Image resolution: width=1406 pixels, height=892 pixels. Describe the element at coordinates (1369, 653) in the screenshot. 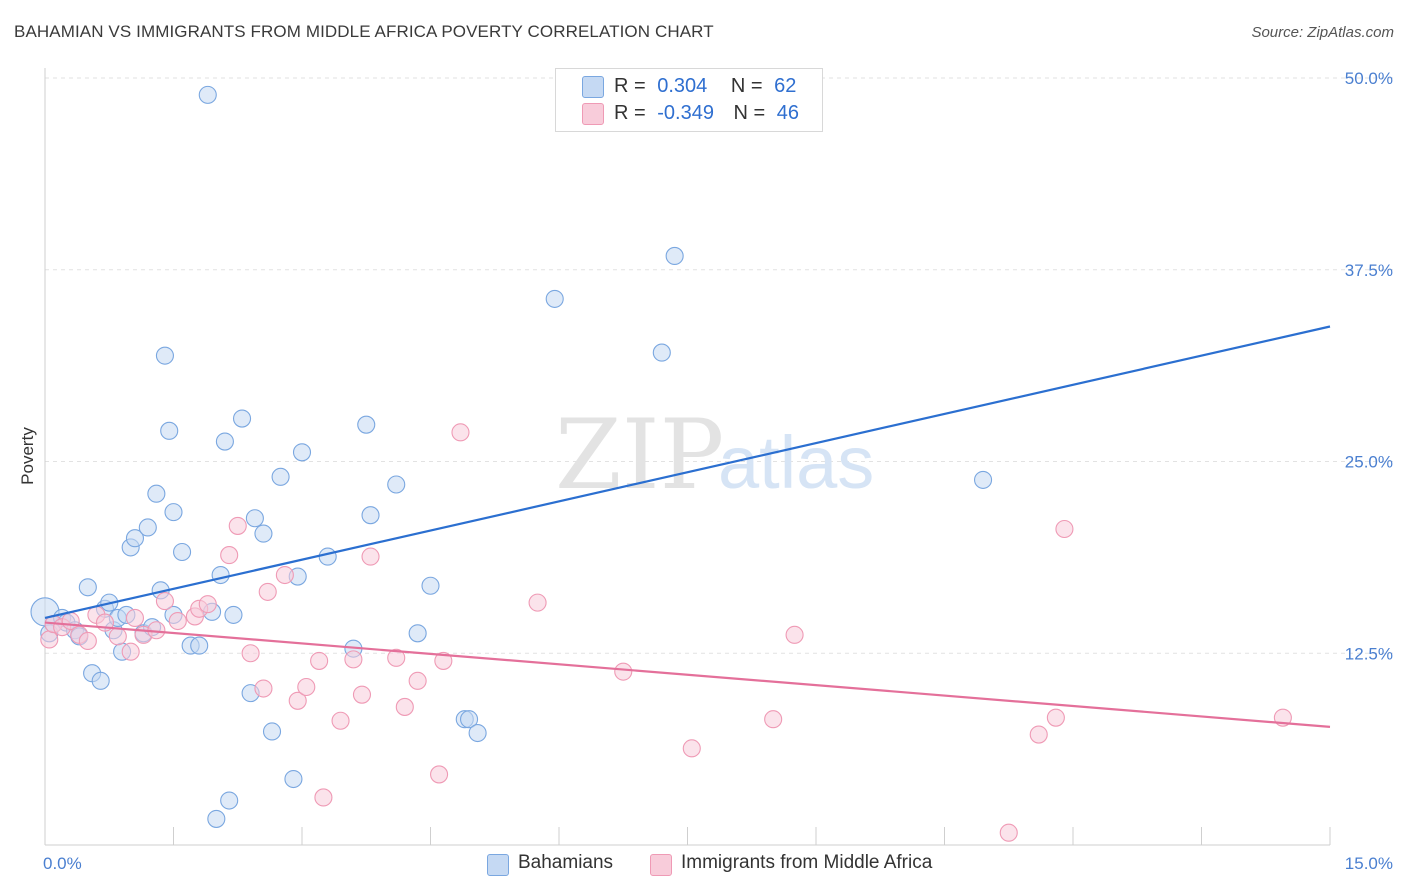

I see `y-tick-label: 12.5%` at that location.